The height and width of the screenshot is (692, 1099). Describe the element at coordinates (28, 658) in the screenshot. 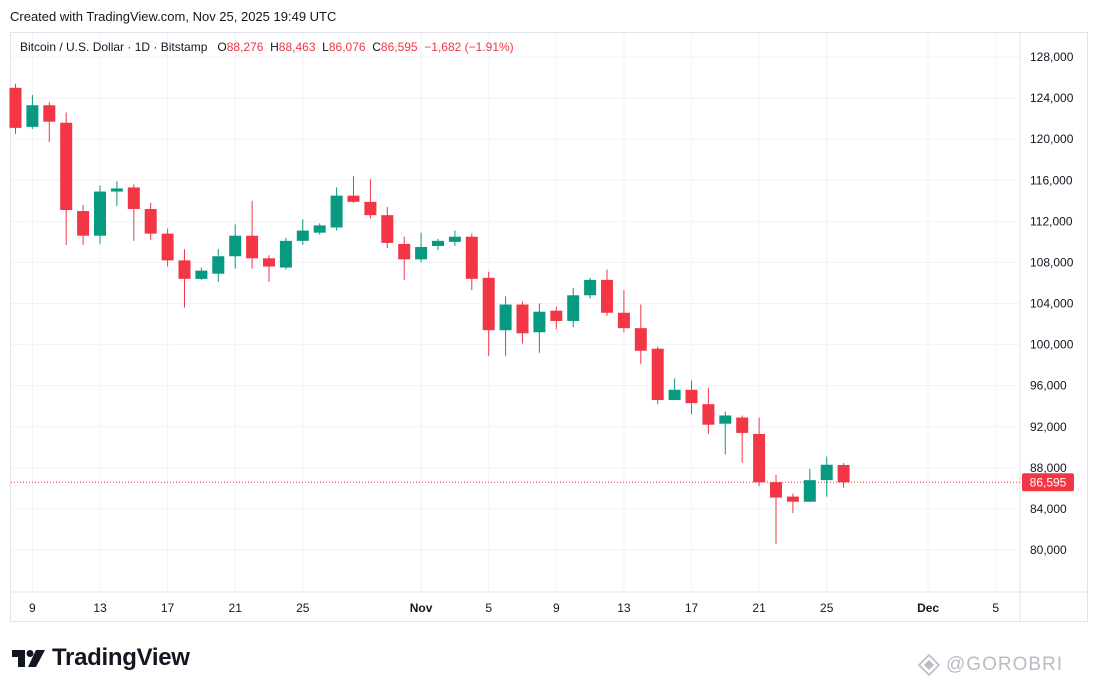

I see `tradingview-logo-icon` at that location.